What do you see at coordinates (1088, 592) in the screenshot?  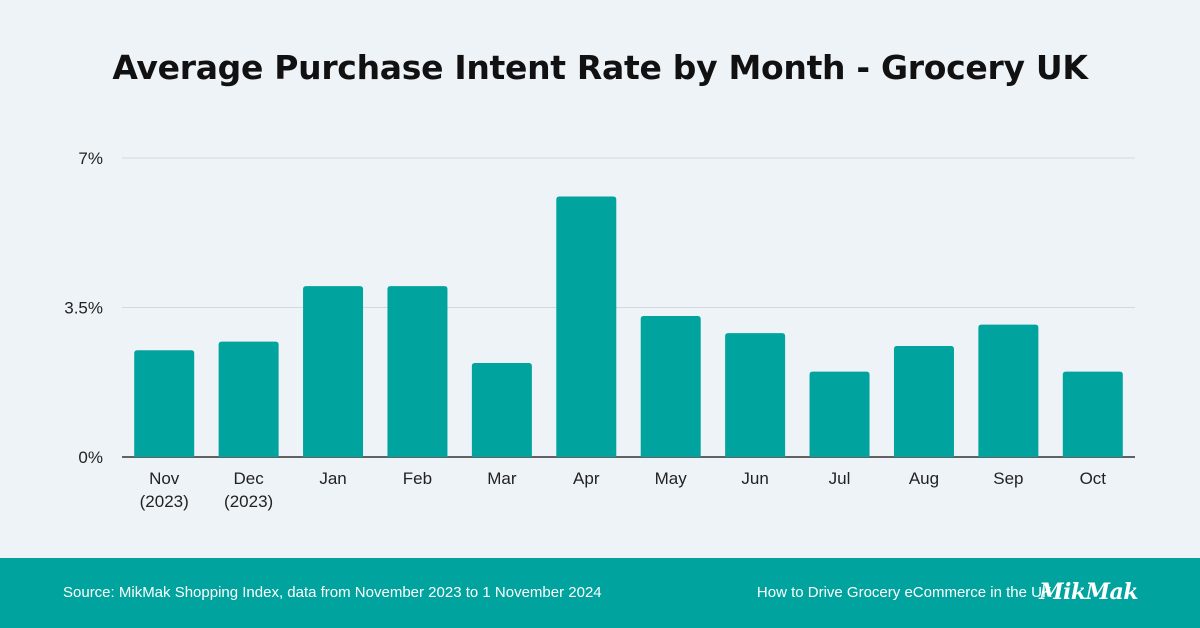 I see `mikmak-logo: MikMak` at bounding box center [1088, 592].